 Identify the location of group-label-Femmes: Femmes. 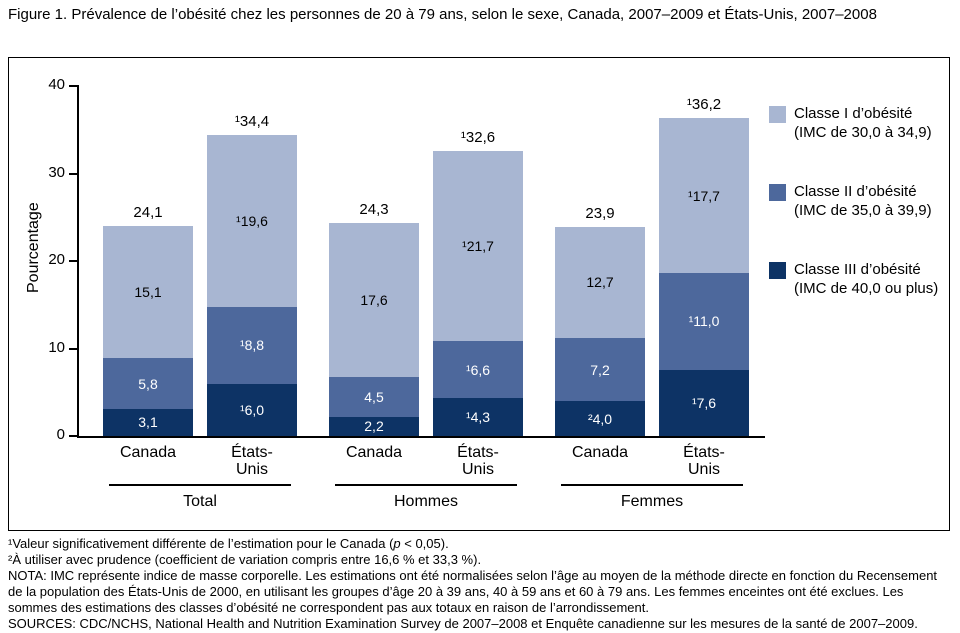
(652, 501).